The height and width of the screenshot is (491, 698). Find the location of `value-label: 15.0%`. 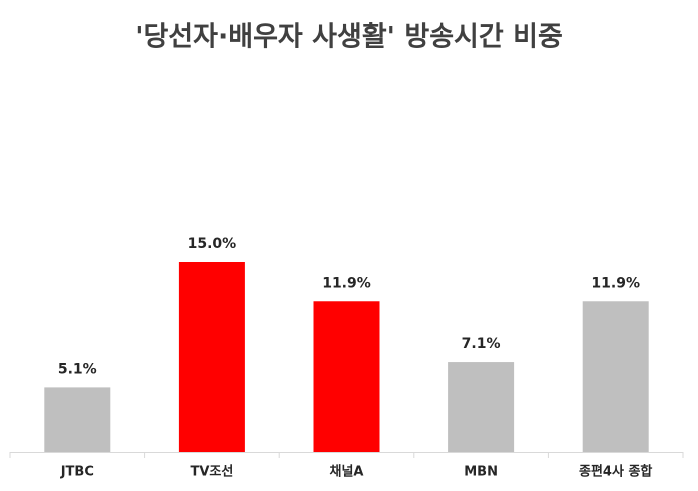

value-label: 15.0% is located at coordinates (212, 244).